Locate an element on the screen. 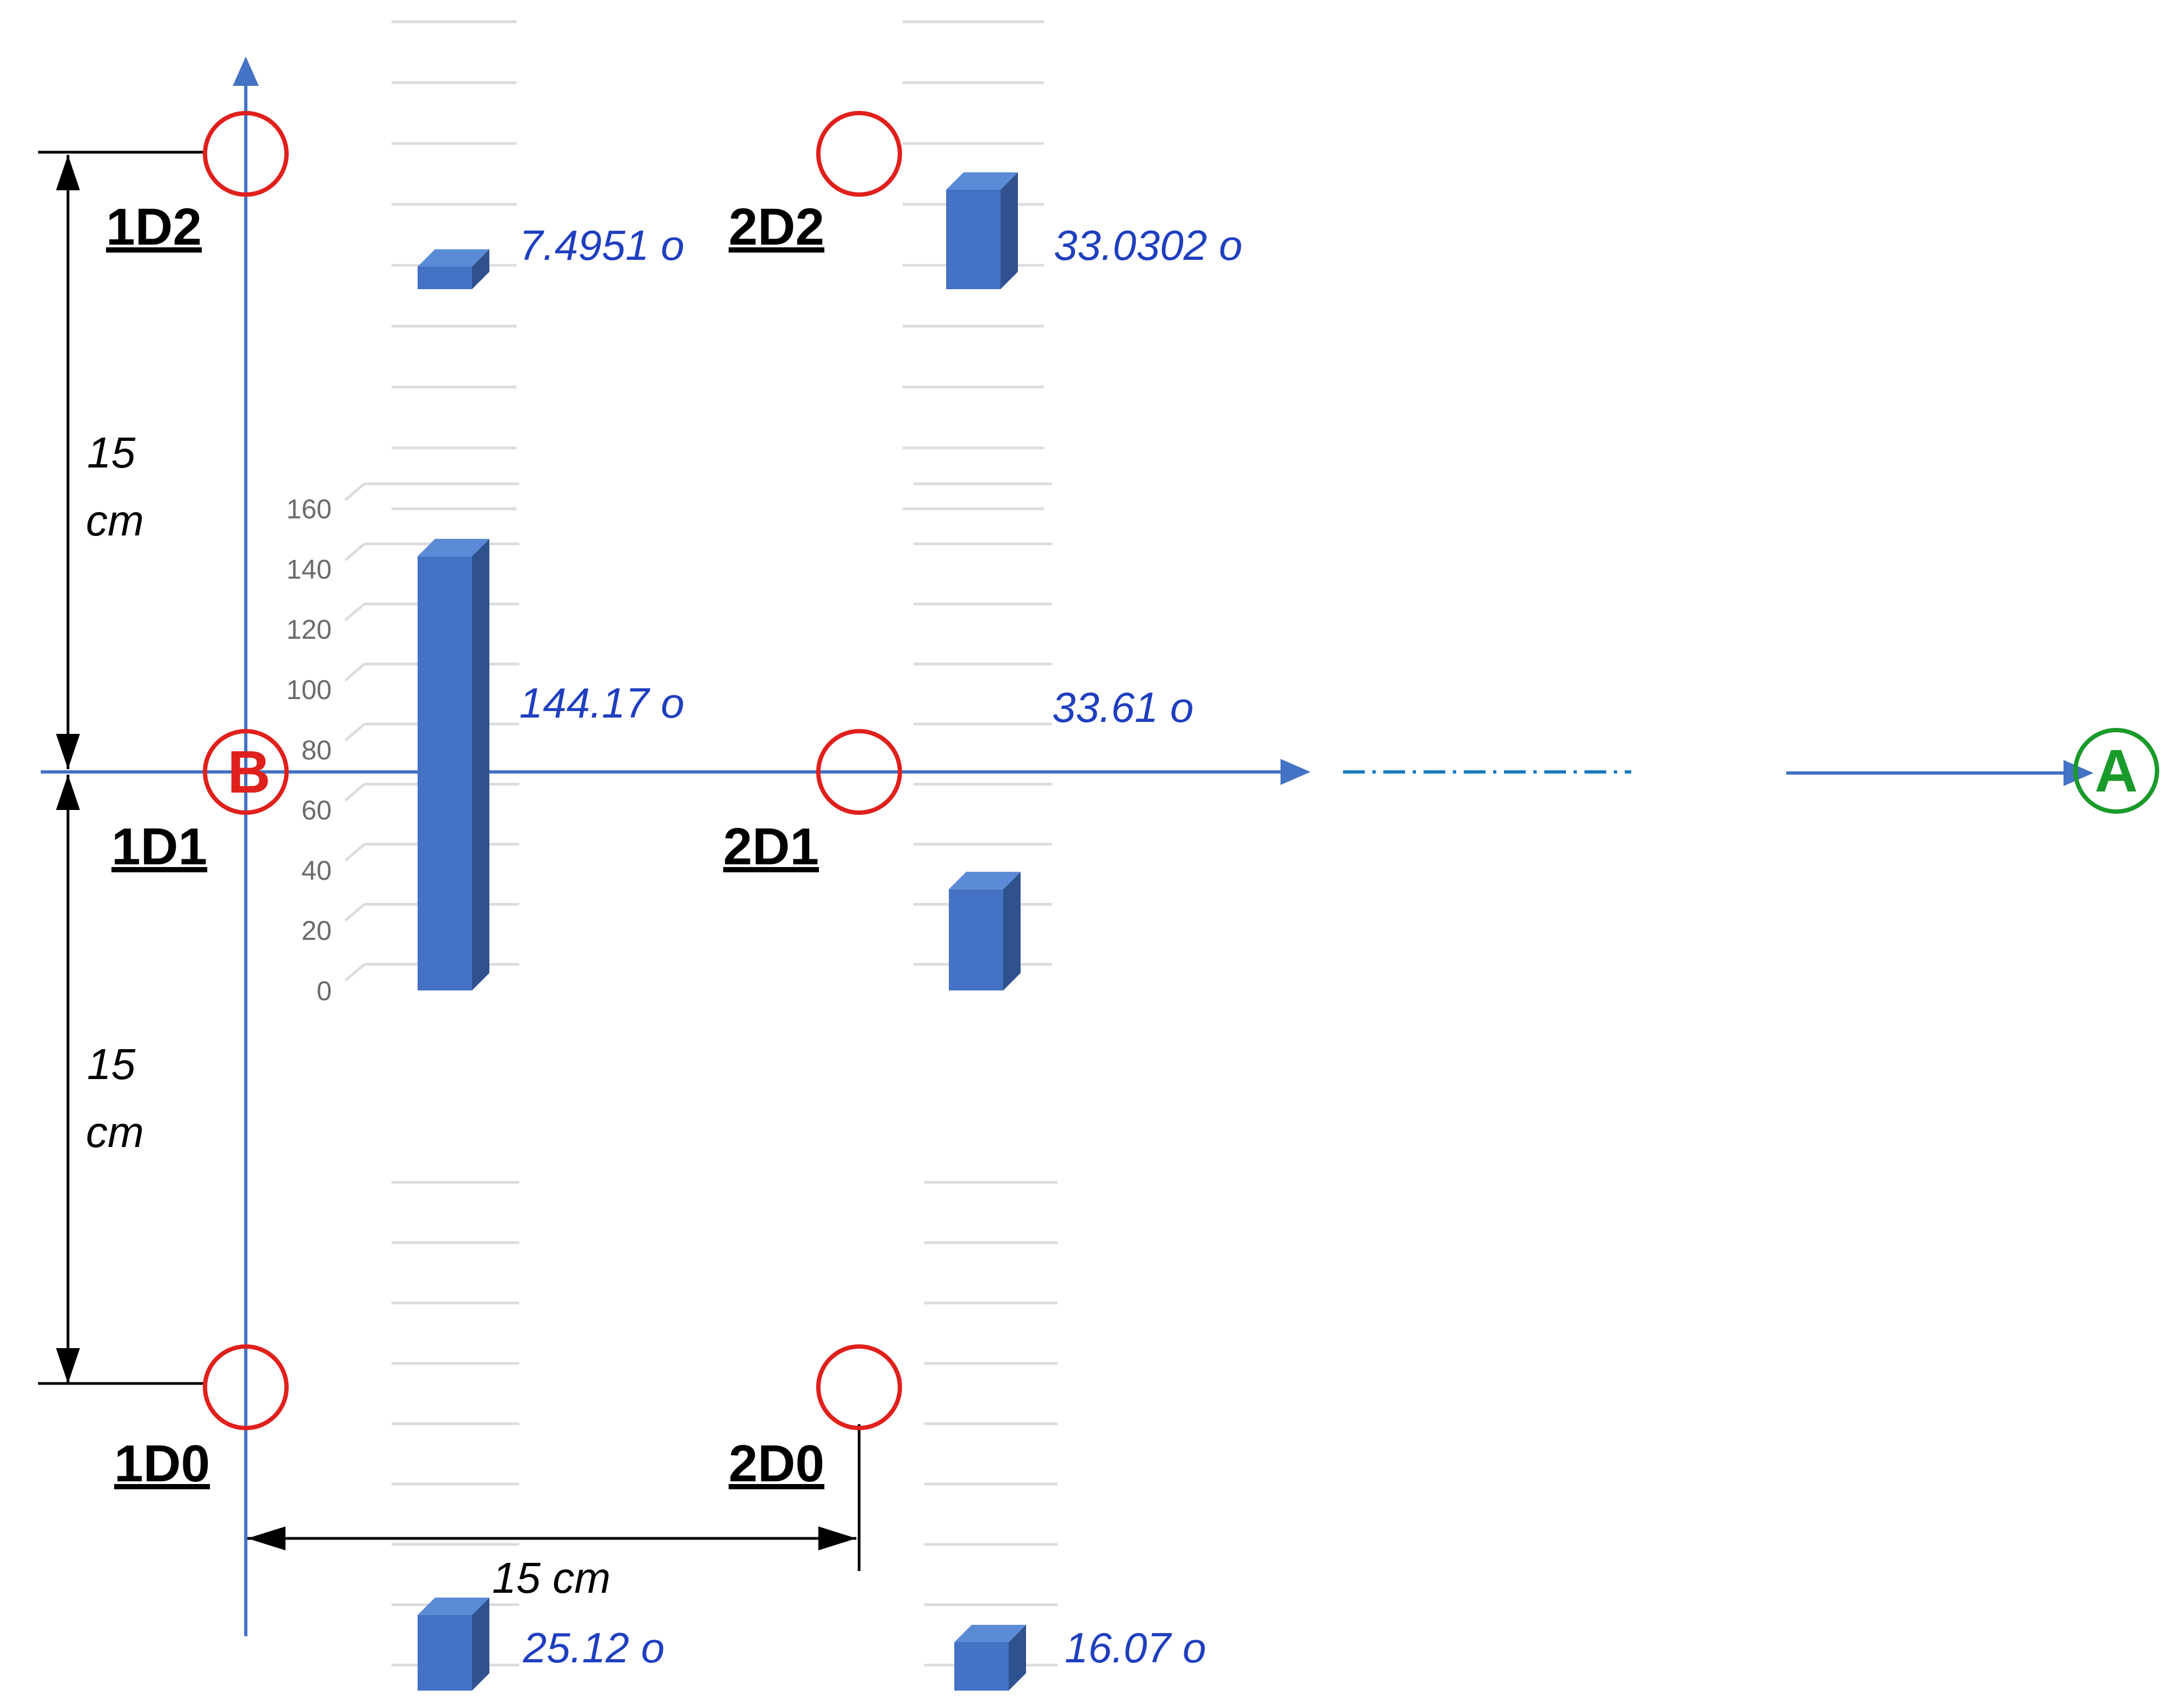 The width and height of the screenshot is (2169, 1708). bar-value-label: 16.07 o is located at coordinates (1135, 1648).